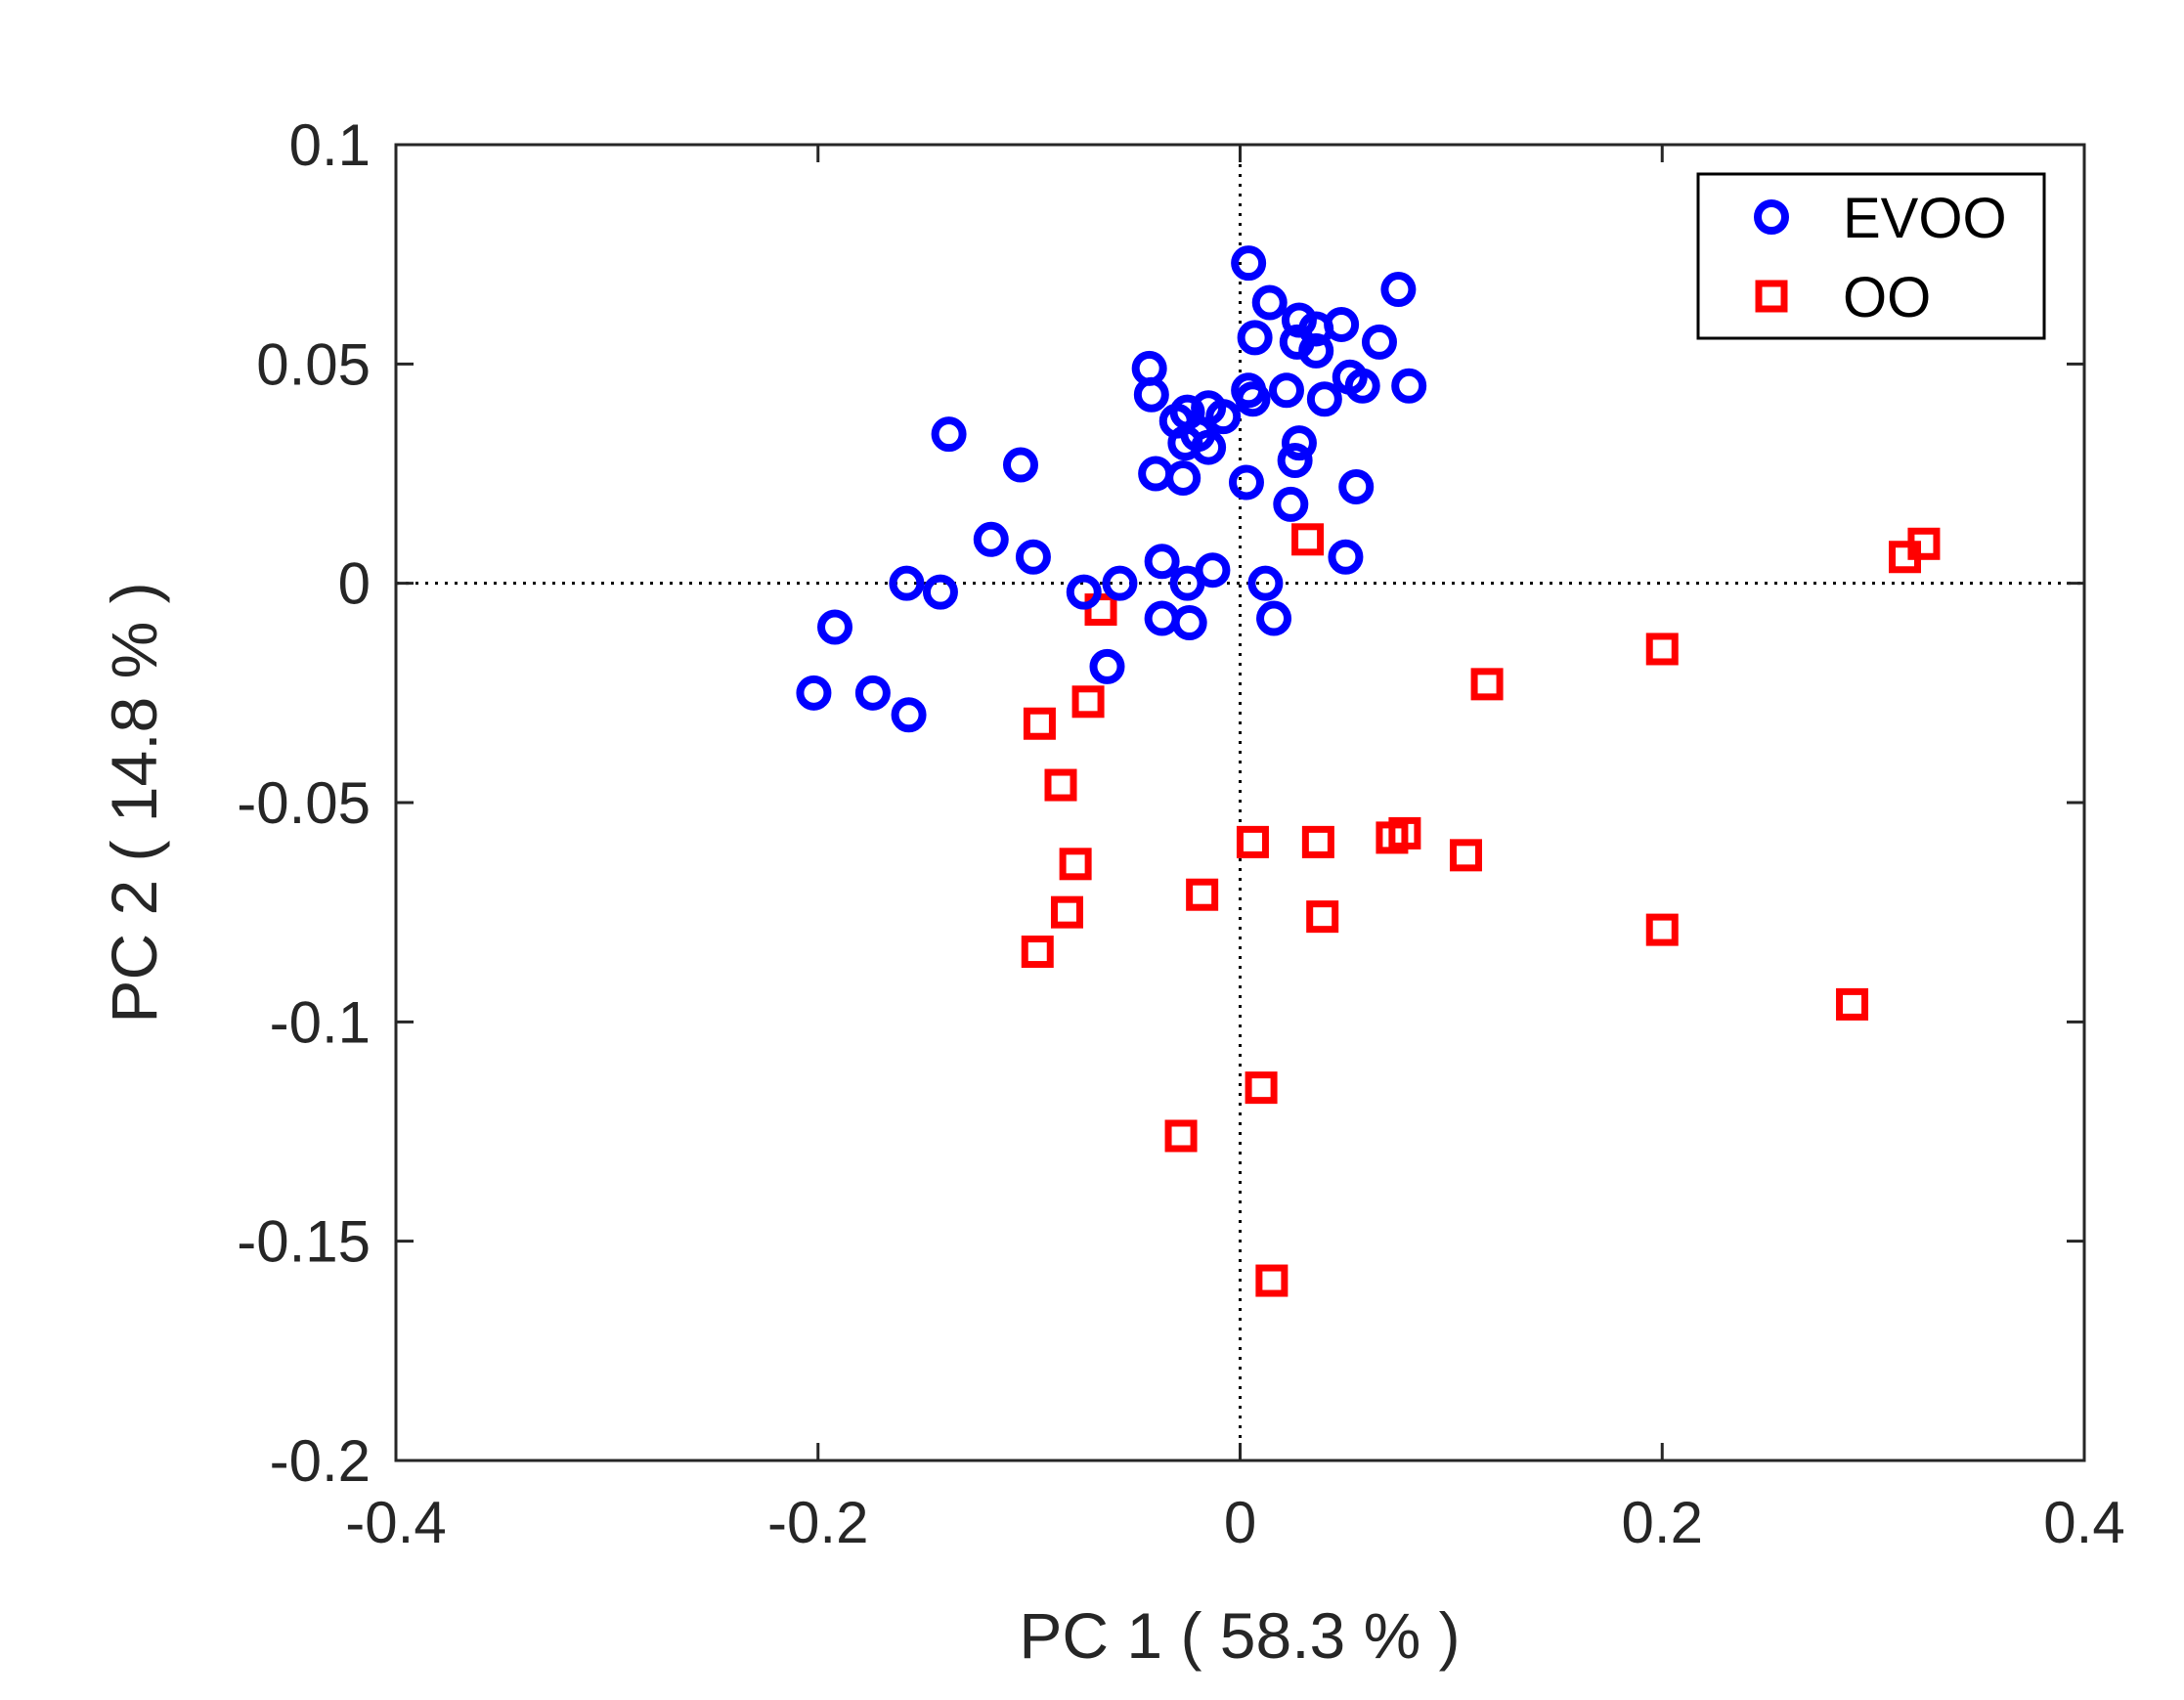 The image size is (2184, 1700). I want to click on legend-evoo-marker, so click(1771, 217).